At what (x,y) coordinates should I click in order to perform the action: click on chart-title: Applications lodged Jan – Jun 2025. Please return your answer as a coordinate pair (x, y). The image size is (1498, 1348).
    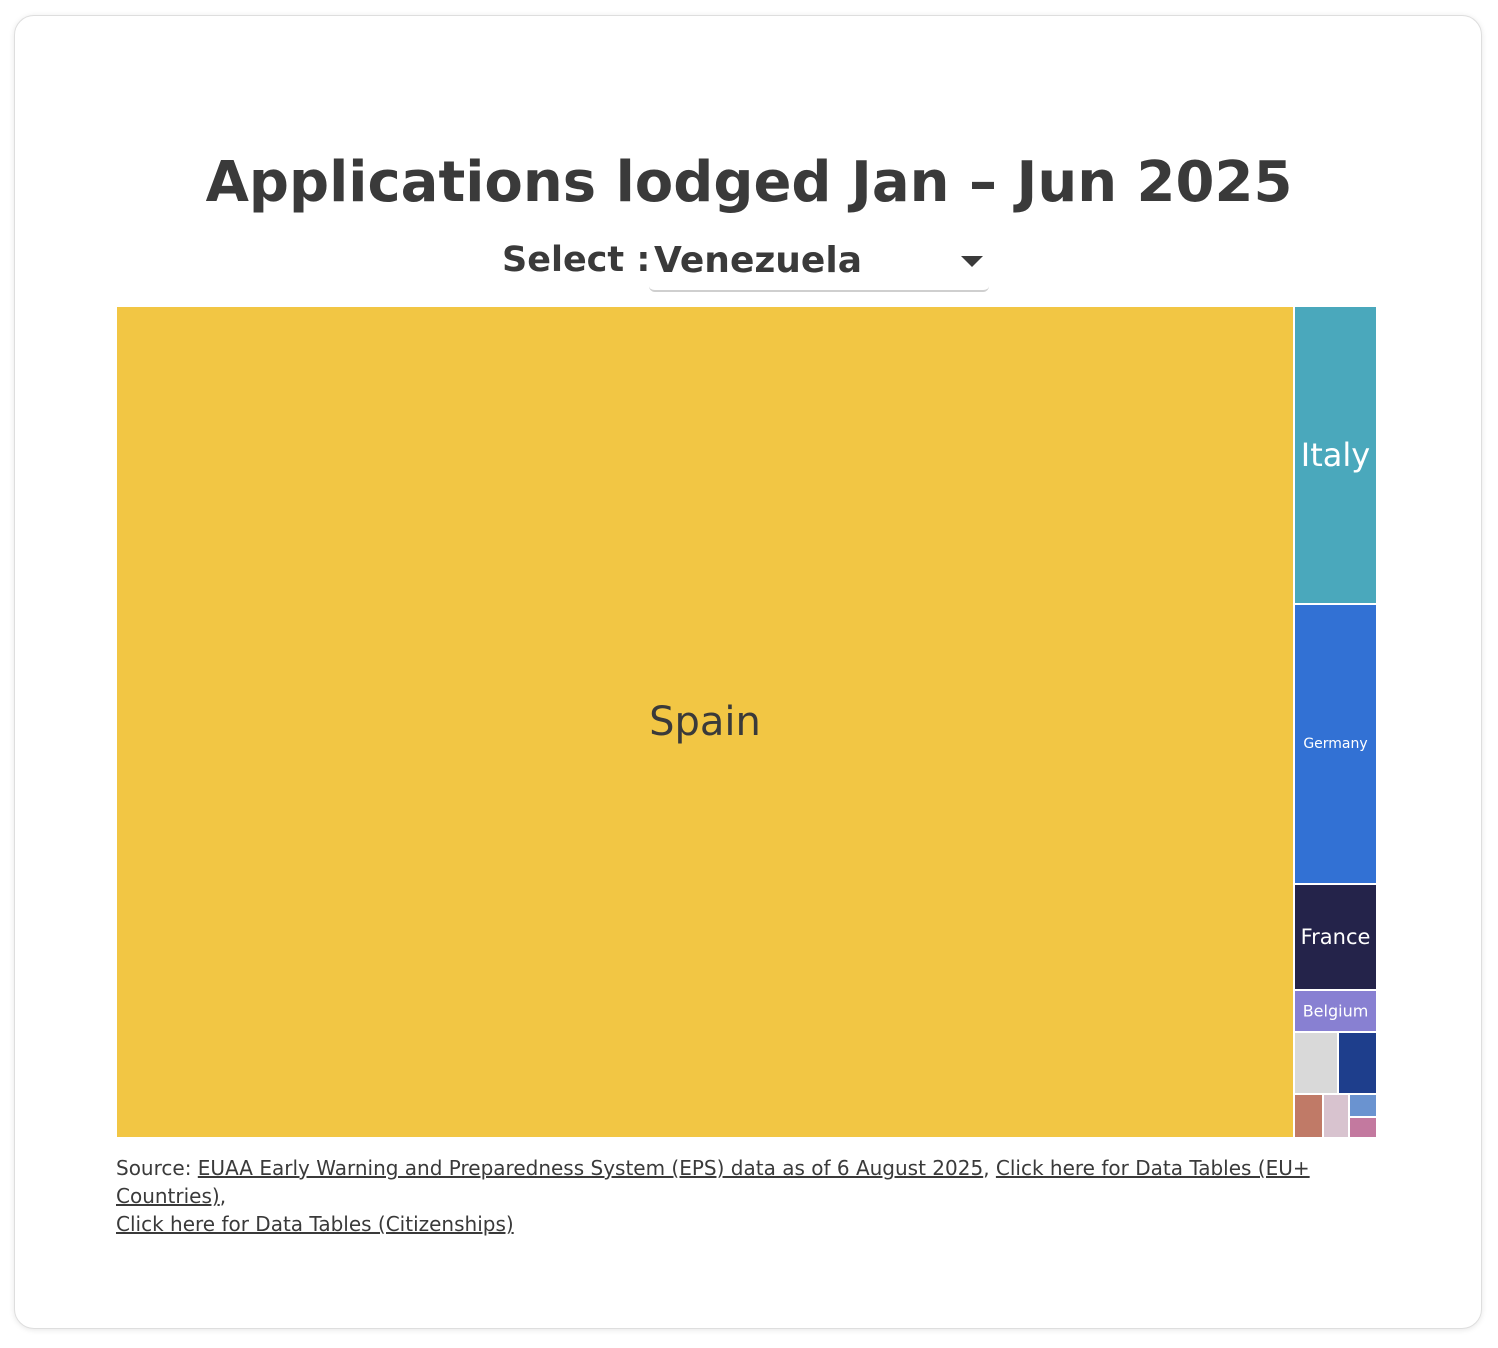
    Looking at the image, I should click on (749, 182).